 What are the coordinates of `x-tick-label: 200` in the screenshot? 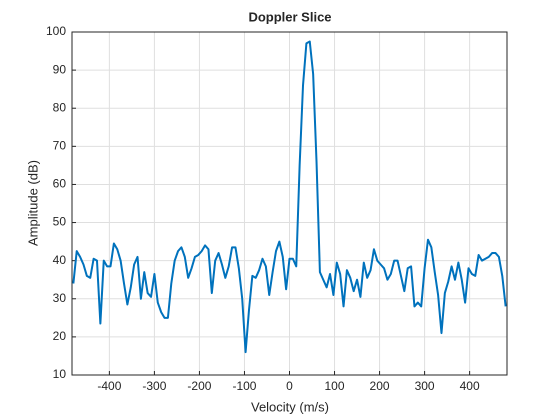 It's located at (380, 386).